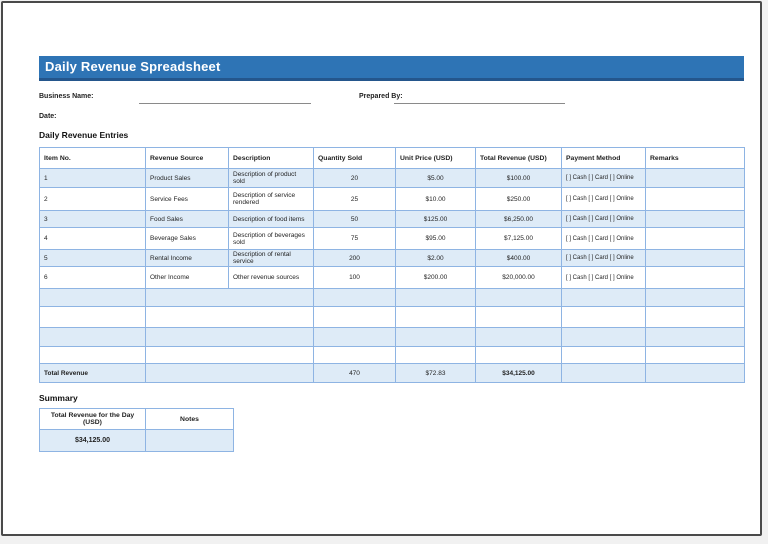 The image size is (768, 544). Describe the element at coordinates (518, 258) in the screenshot. I see `total-revenue-cell: $400.00` at that location.